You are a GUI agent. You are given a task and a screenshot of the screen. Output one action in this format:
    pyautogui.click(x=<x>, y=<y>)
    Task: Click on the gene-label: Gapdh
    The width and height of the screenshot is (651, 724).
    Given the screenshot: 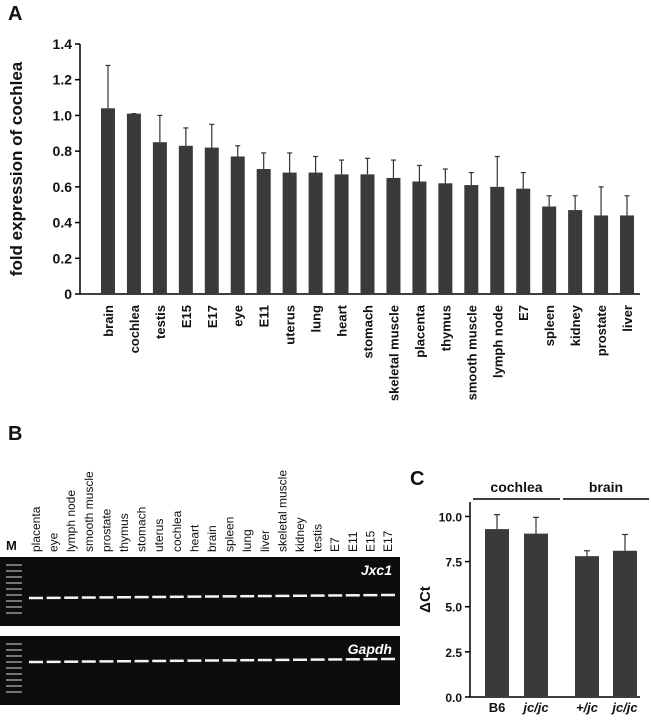 What is the action you would take?
    pyautogui.click(x=370, y=649)
    